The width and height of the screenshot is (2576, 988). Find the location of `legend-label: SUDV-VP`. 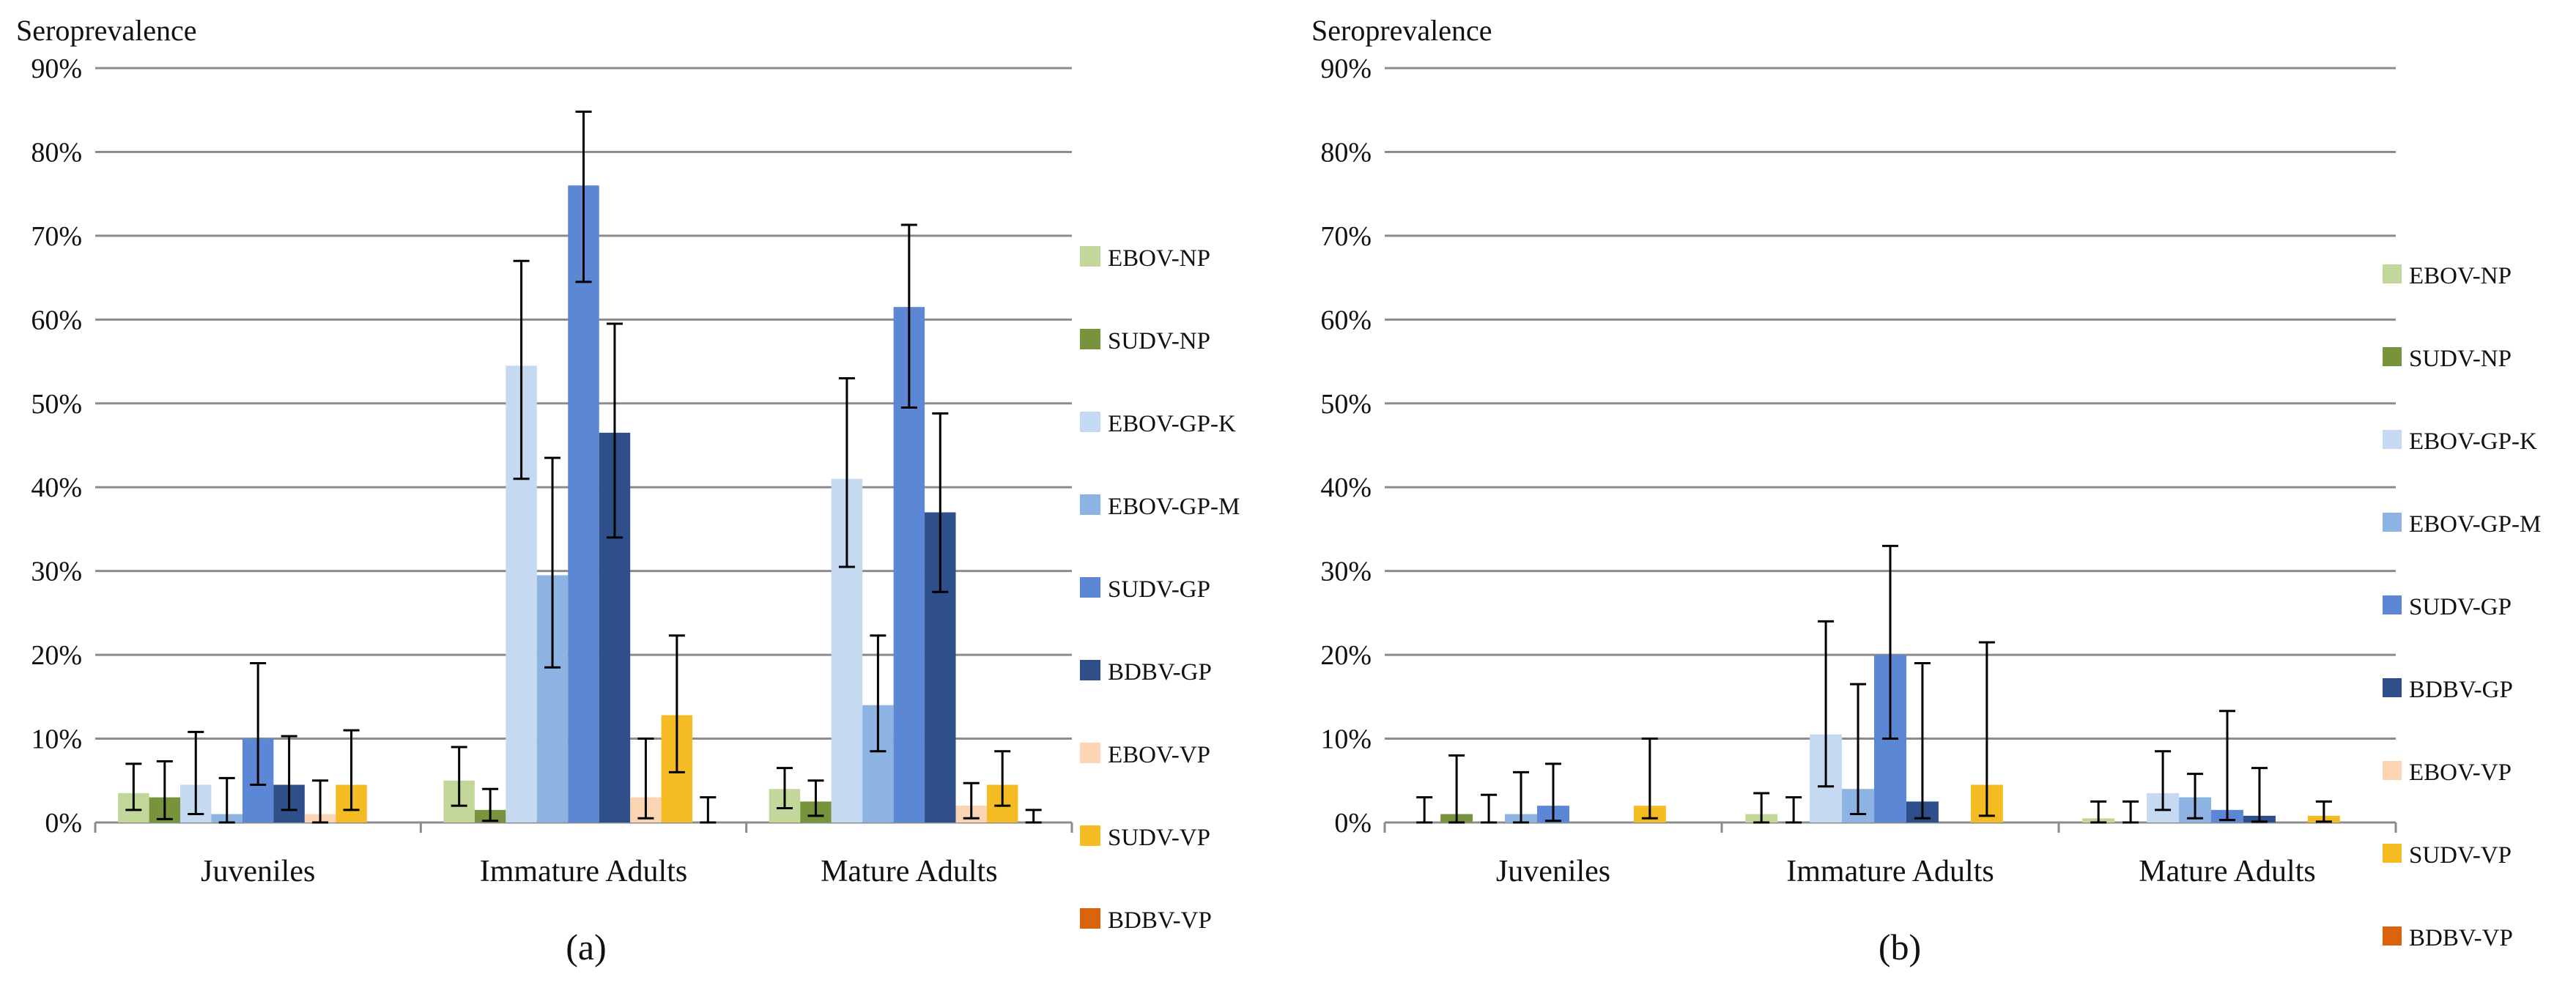

legend-label: SUDV-VP is located at coordinates (2460, 856).